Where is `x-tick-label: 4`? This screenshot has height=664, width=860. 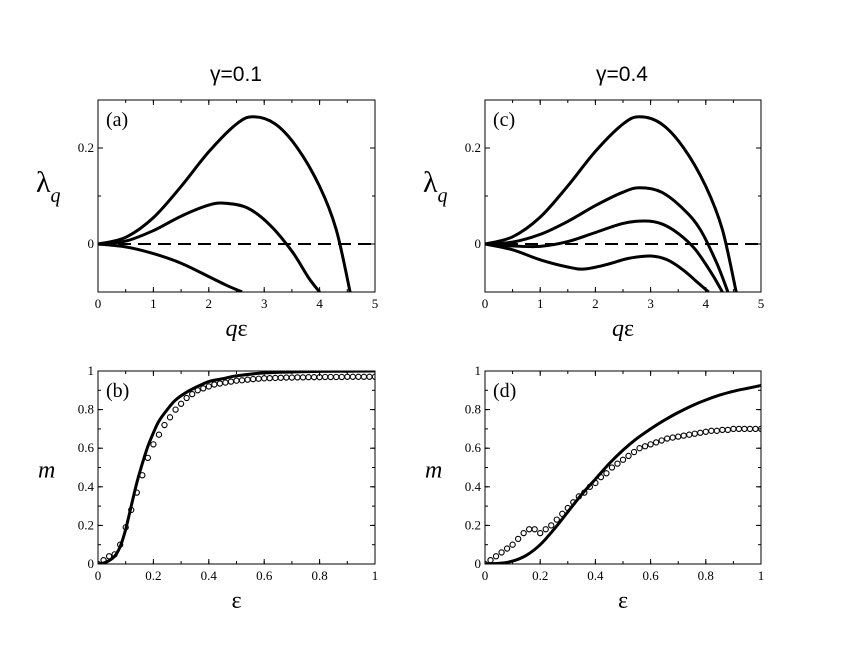 x-tick-label: 4 is located at coordinates (319, 303).